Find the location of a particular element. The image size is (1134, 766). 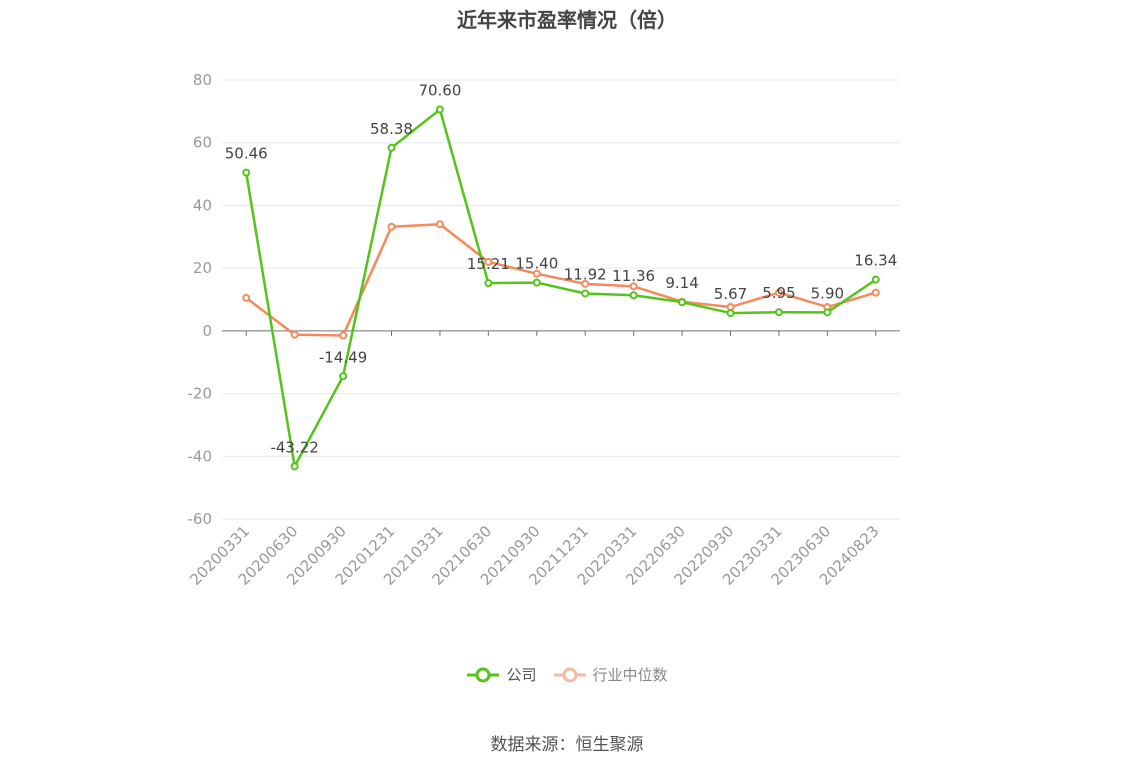

data-label-company: 58.38 is located at coordinates (391, 129).